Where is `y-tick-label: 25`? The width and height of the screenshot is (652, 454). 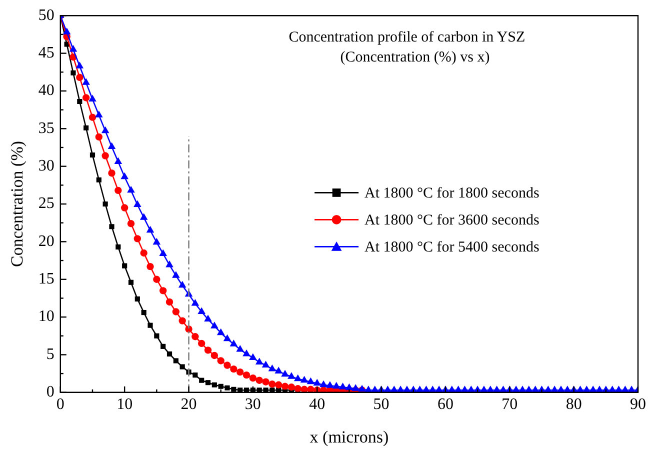 y-tick-label: 25 is located at coordinates (46, 203).